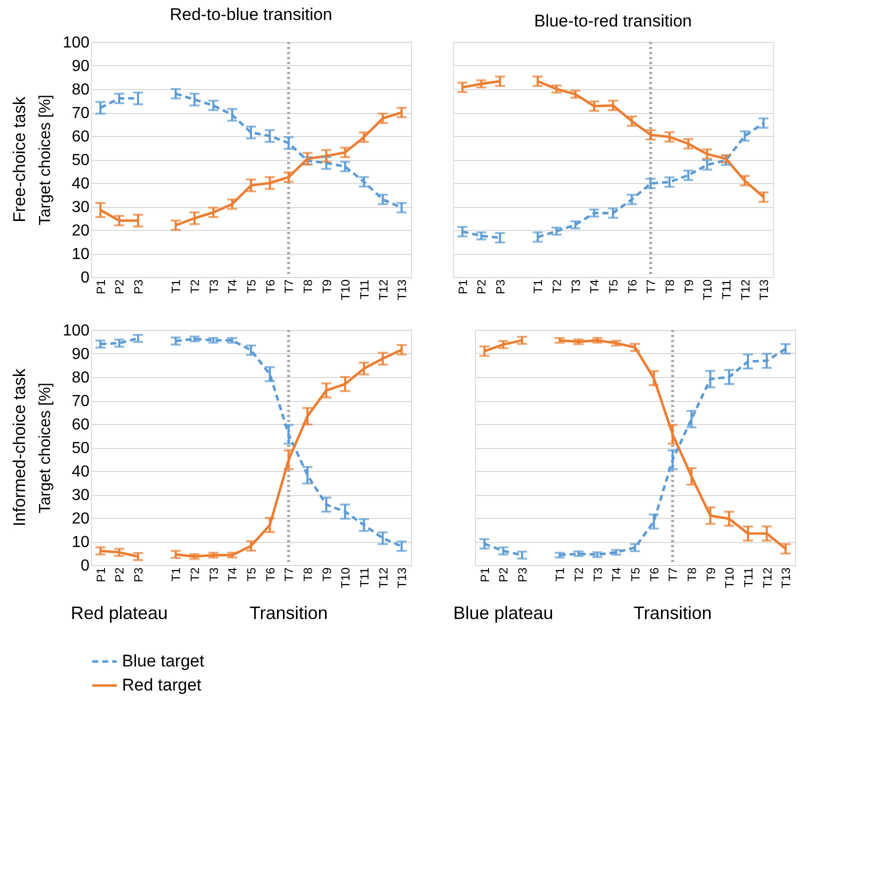  I want to click on chart-title: Blue-to-red transition, so click(613, 21).